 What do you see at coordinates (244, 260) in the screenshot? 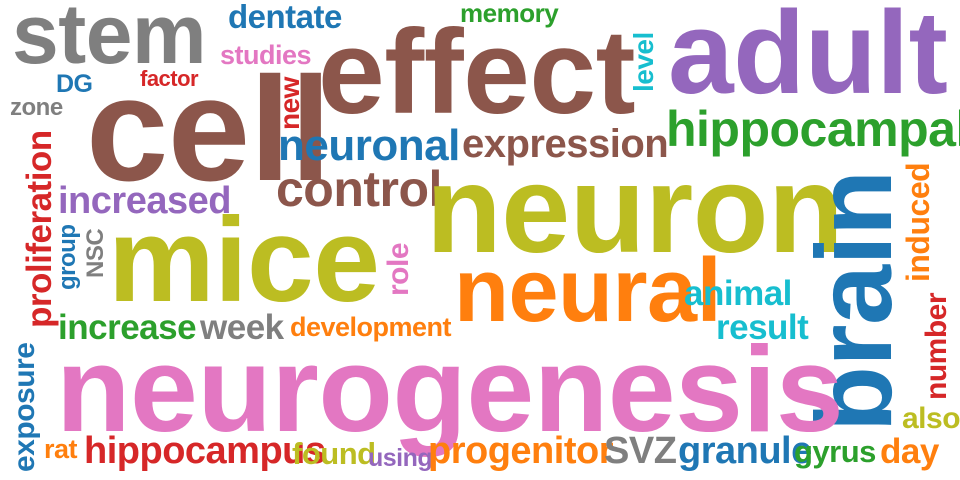
I see `word-mice: mice` at bounding box center [244, 260].